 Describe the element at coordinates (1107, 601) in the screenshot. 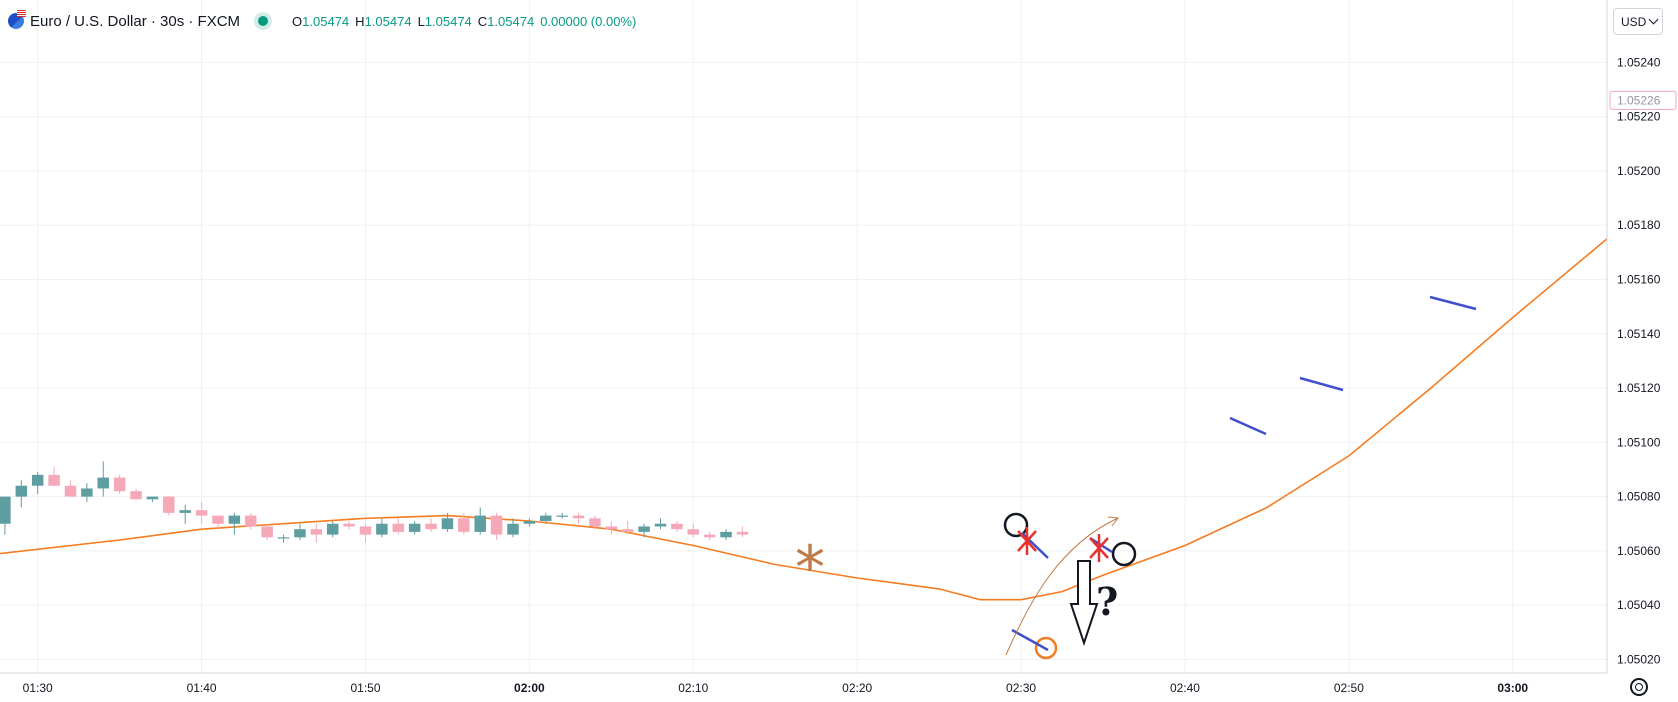

I see `question-mark: ?` at that location.